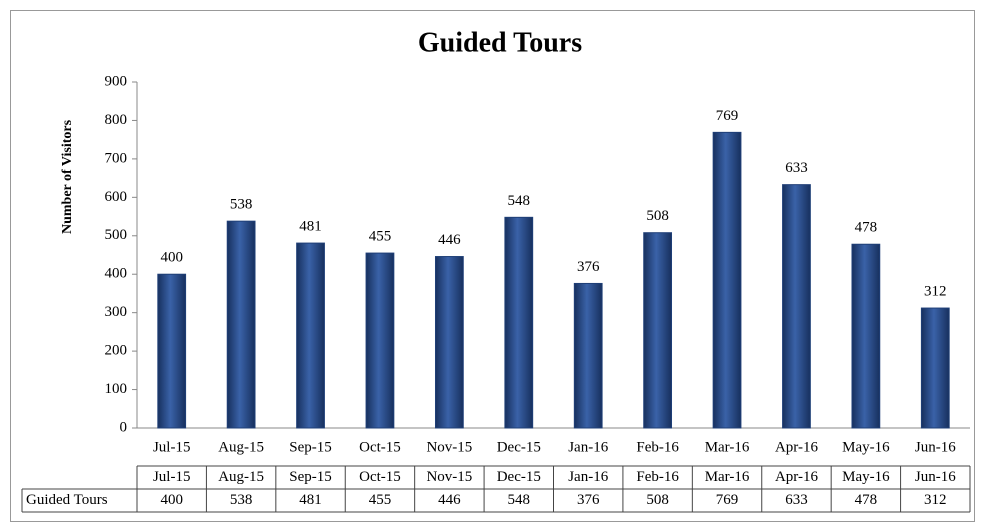 The height and width of the screenshot is (532, 985). Describe the element at coordinates (172, 477) in the screenshot. I see `table-header: Jul-15` at that location.